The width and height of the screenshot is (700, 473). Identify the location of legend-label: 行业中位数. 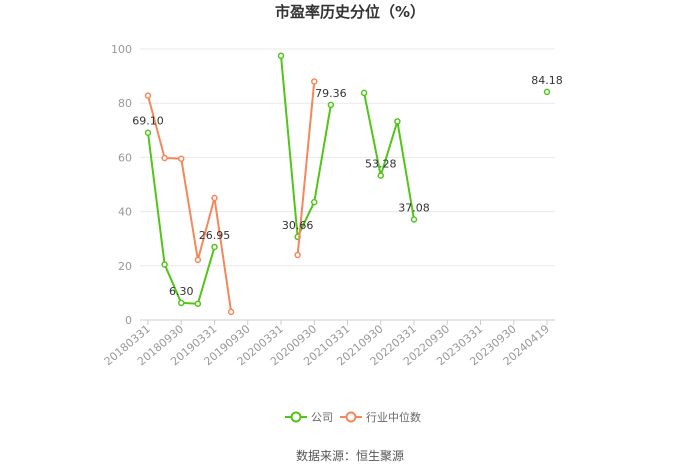
(393, 417).